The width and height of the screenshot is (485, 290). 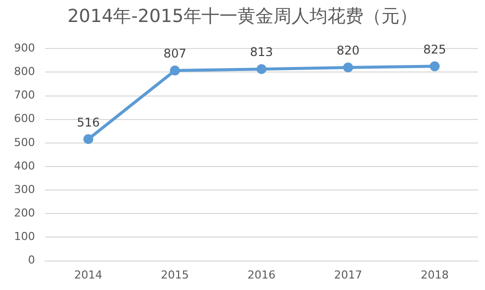 What do you see at coordinates (24, 165) in the screenshot?
I see `y-tick-label: 400` at bounding box center [24, 165].